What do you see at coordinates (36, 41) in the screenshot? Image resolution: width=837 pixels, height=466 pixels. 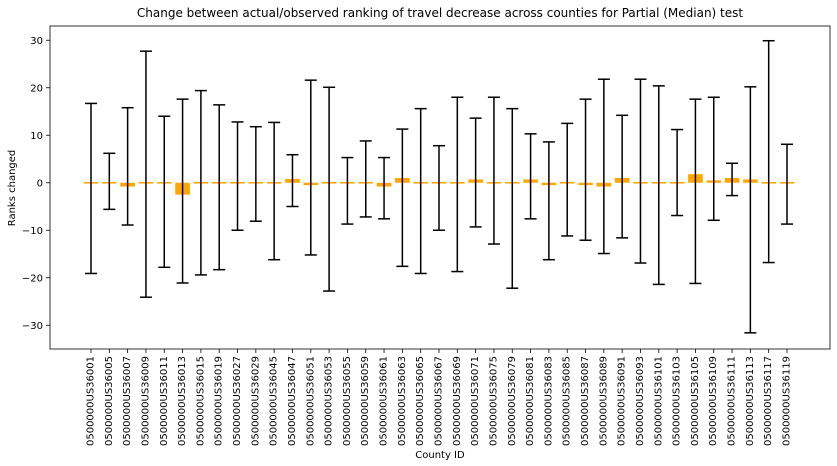 I see `y-tick-label: 30` at bounding box center [36, 41].